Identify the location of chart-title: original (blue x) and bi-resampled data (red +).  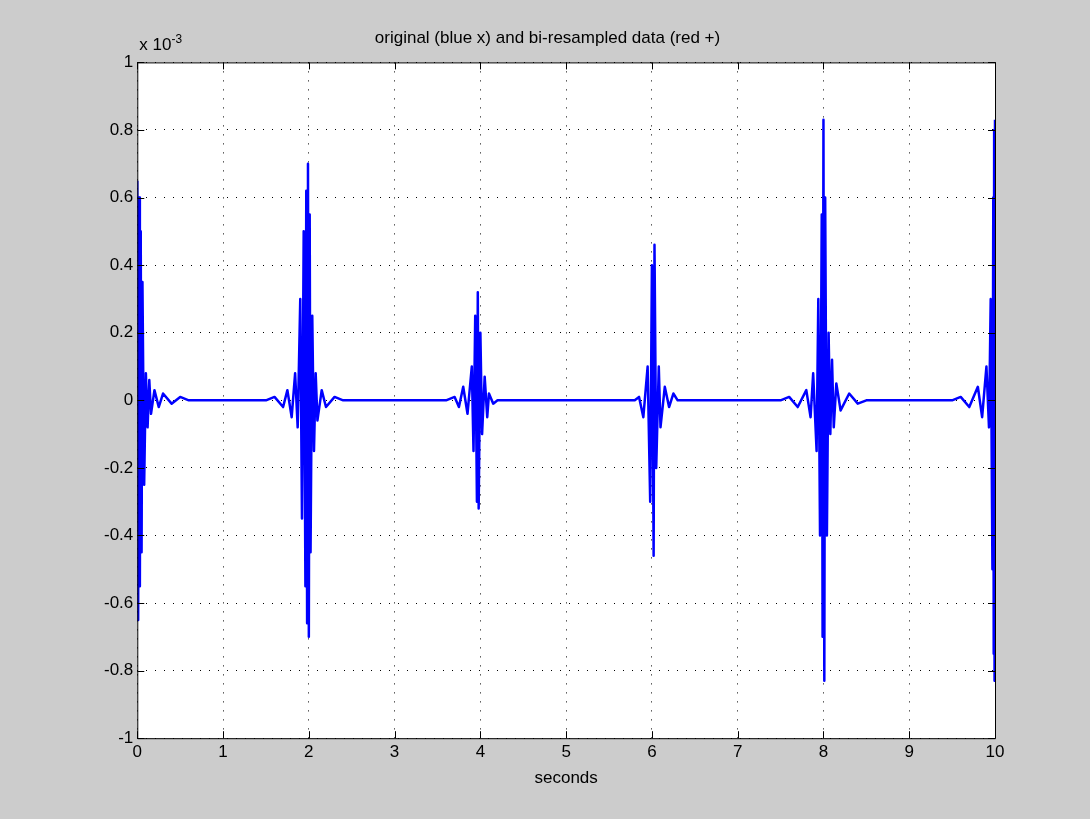
(547, 37).